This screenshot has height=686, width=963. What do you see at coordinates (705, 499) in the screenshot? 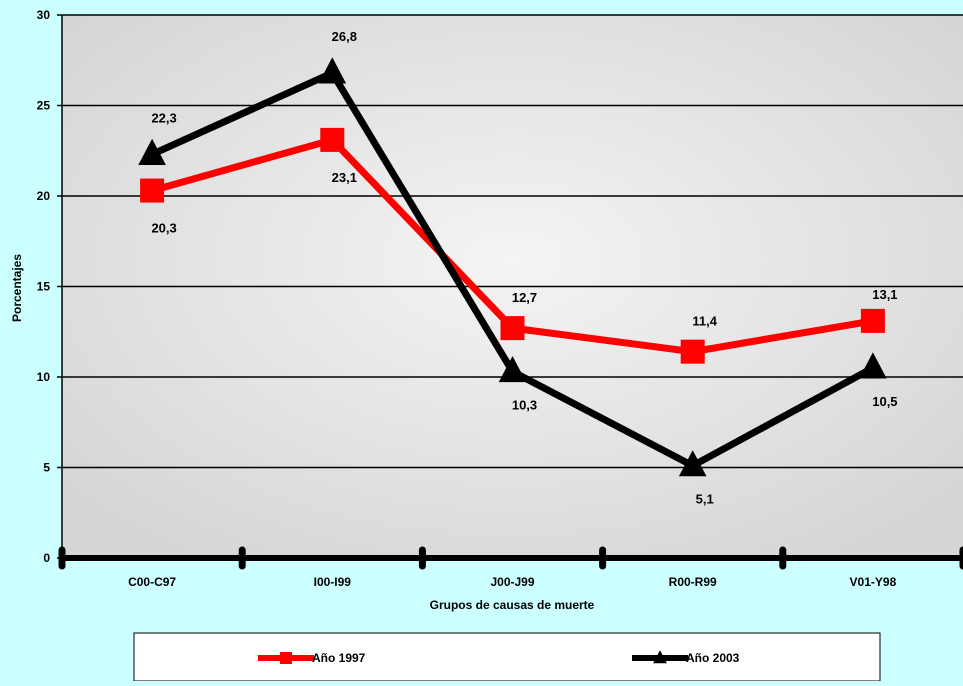
I see `data-label: 5,1` at bounding box center [705, 499].